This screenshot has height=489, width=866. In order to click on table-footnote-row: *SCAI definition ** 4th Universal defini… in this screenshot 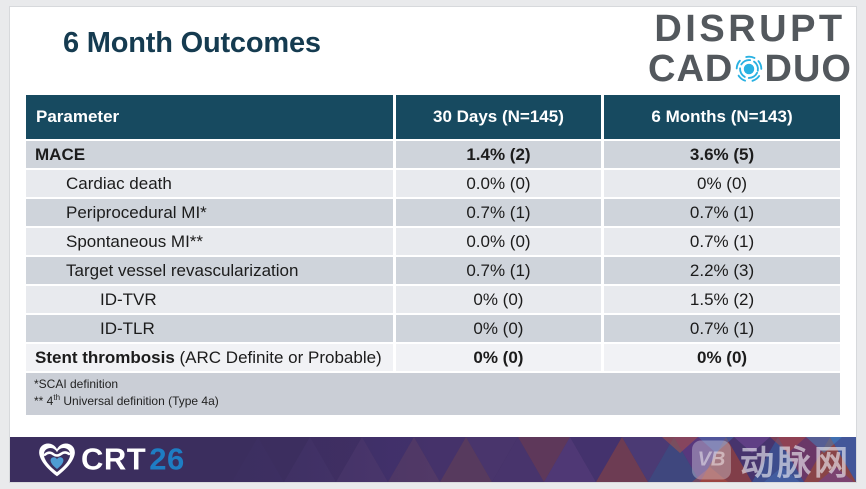, I will do `click(433, 394)`.